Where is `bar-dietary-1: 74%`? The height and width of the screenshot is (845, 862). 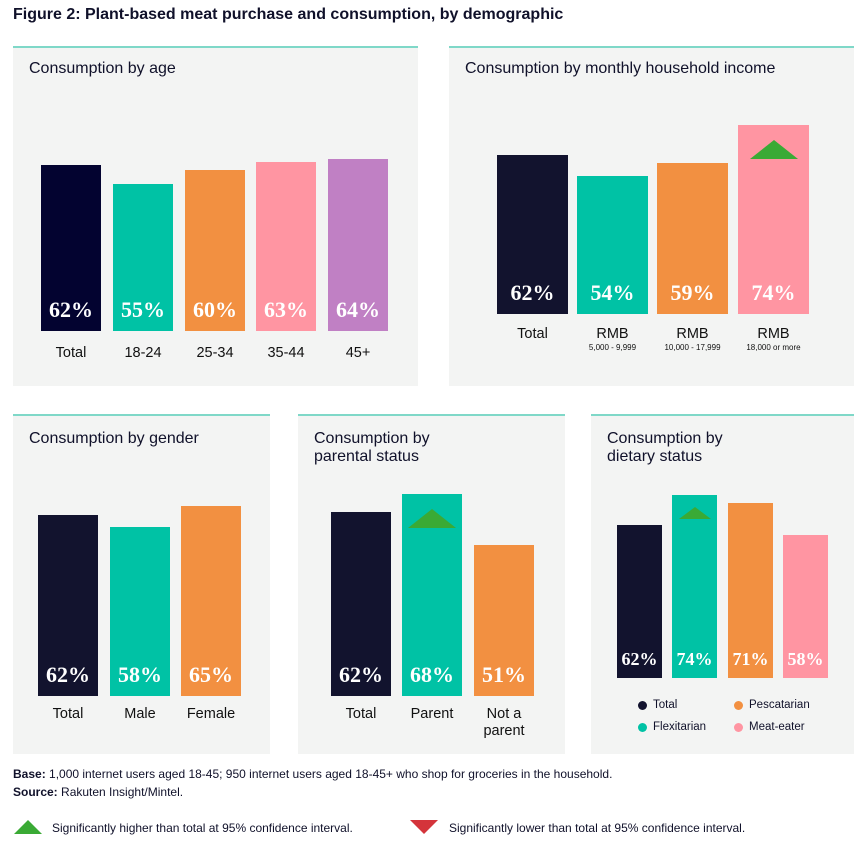
bar-dietary-1: 74% is located at coordinates (694, 586).